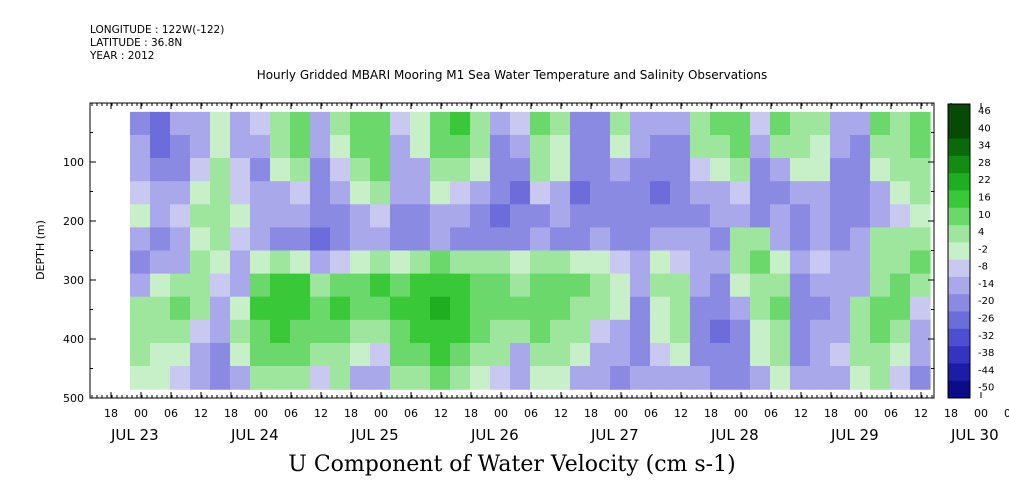 The height and width of the screenshot is (504, 1009). I want to click on colorbar-label: 40, so click(984, 128).